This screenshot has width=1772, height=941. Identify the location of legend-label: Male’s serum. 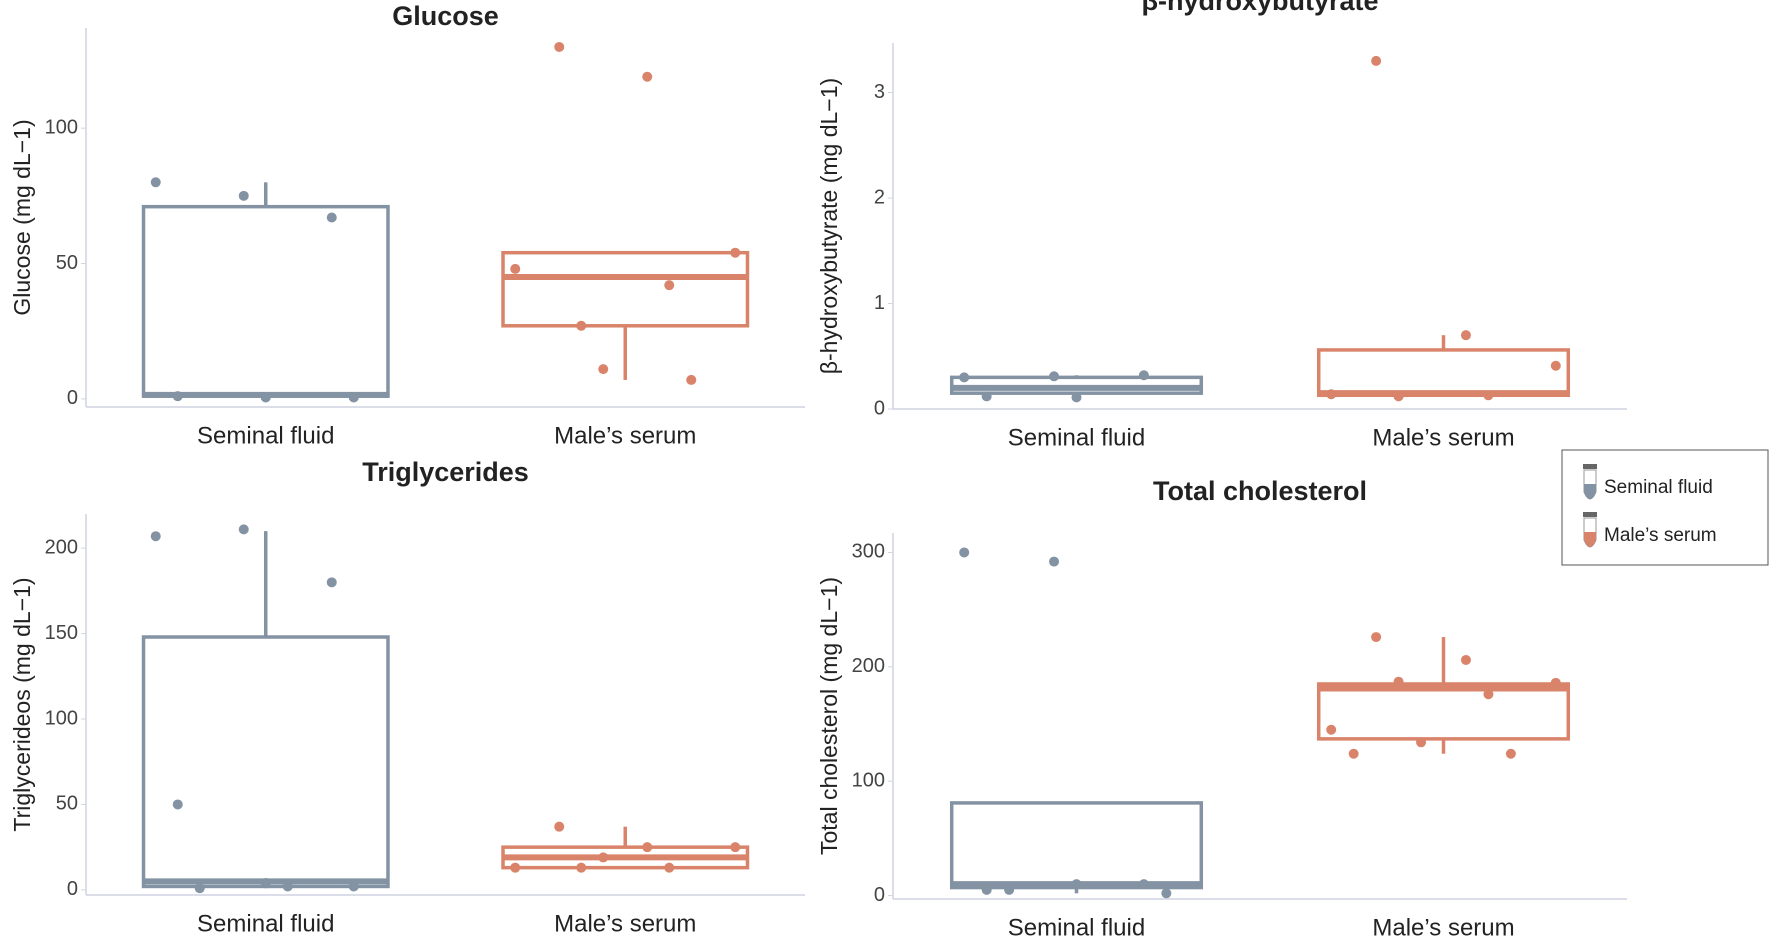
(1660, 535).